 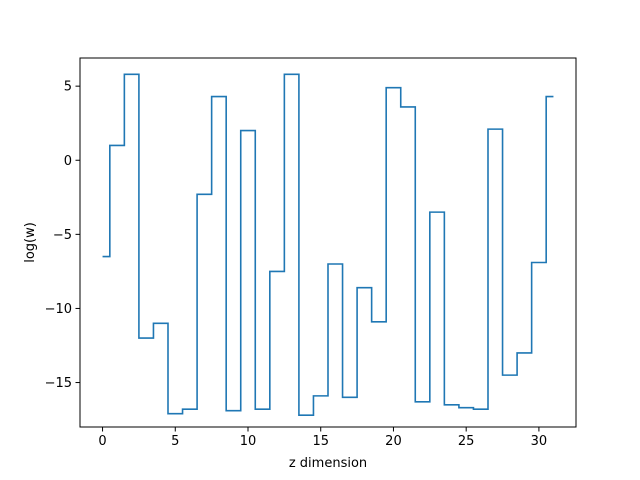 What do you see at coordinates (58, 309) in the screenshot?
I see `y-tick-label: −10` at bounding box center [58, 309].